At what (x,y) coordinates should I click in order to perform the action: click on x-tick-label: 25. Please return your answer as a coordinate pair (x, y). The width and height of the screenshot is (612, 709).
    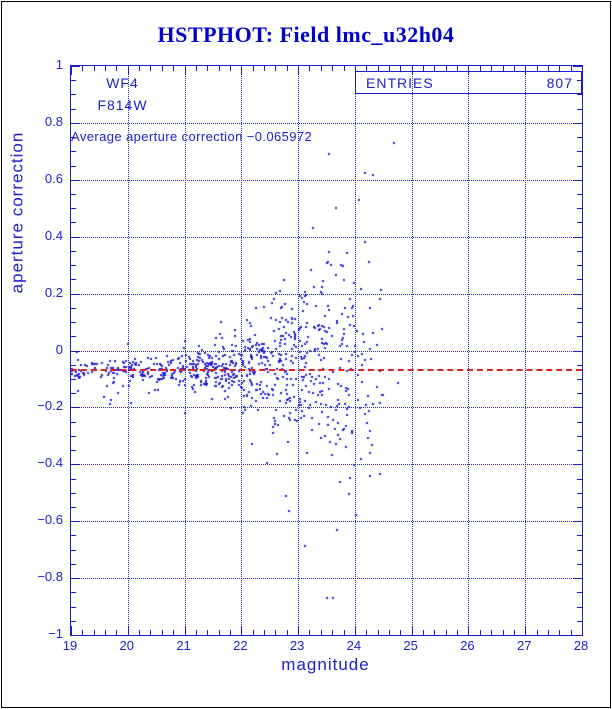
    Looking at the image, I should click on (410, 645).